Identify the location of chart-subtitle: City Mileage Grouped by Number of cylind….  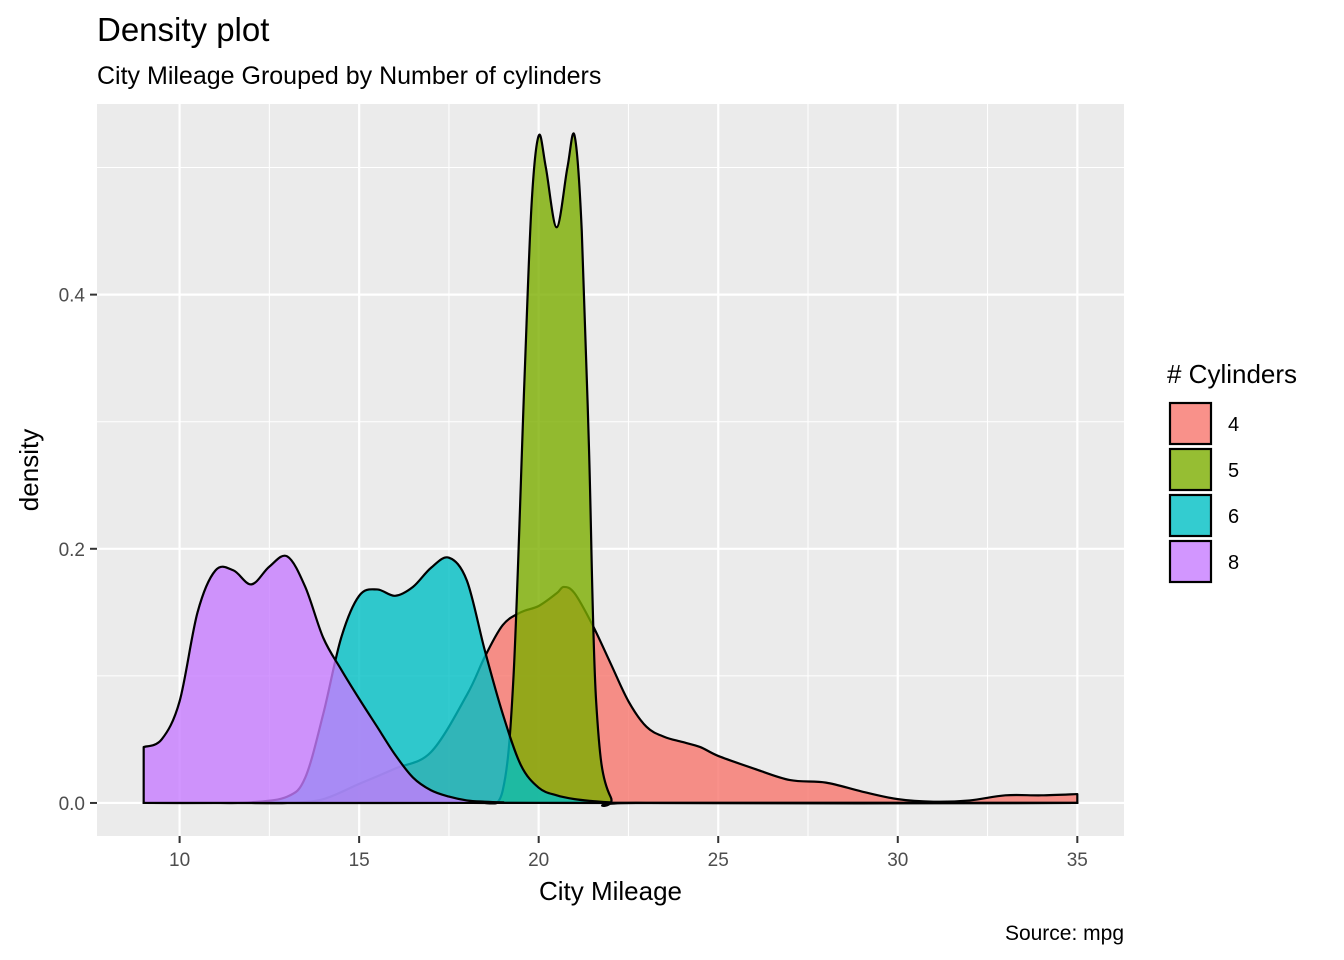
(349, 76).